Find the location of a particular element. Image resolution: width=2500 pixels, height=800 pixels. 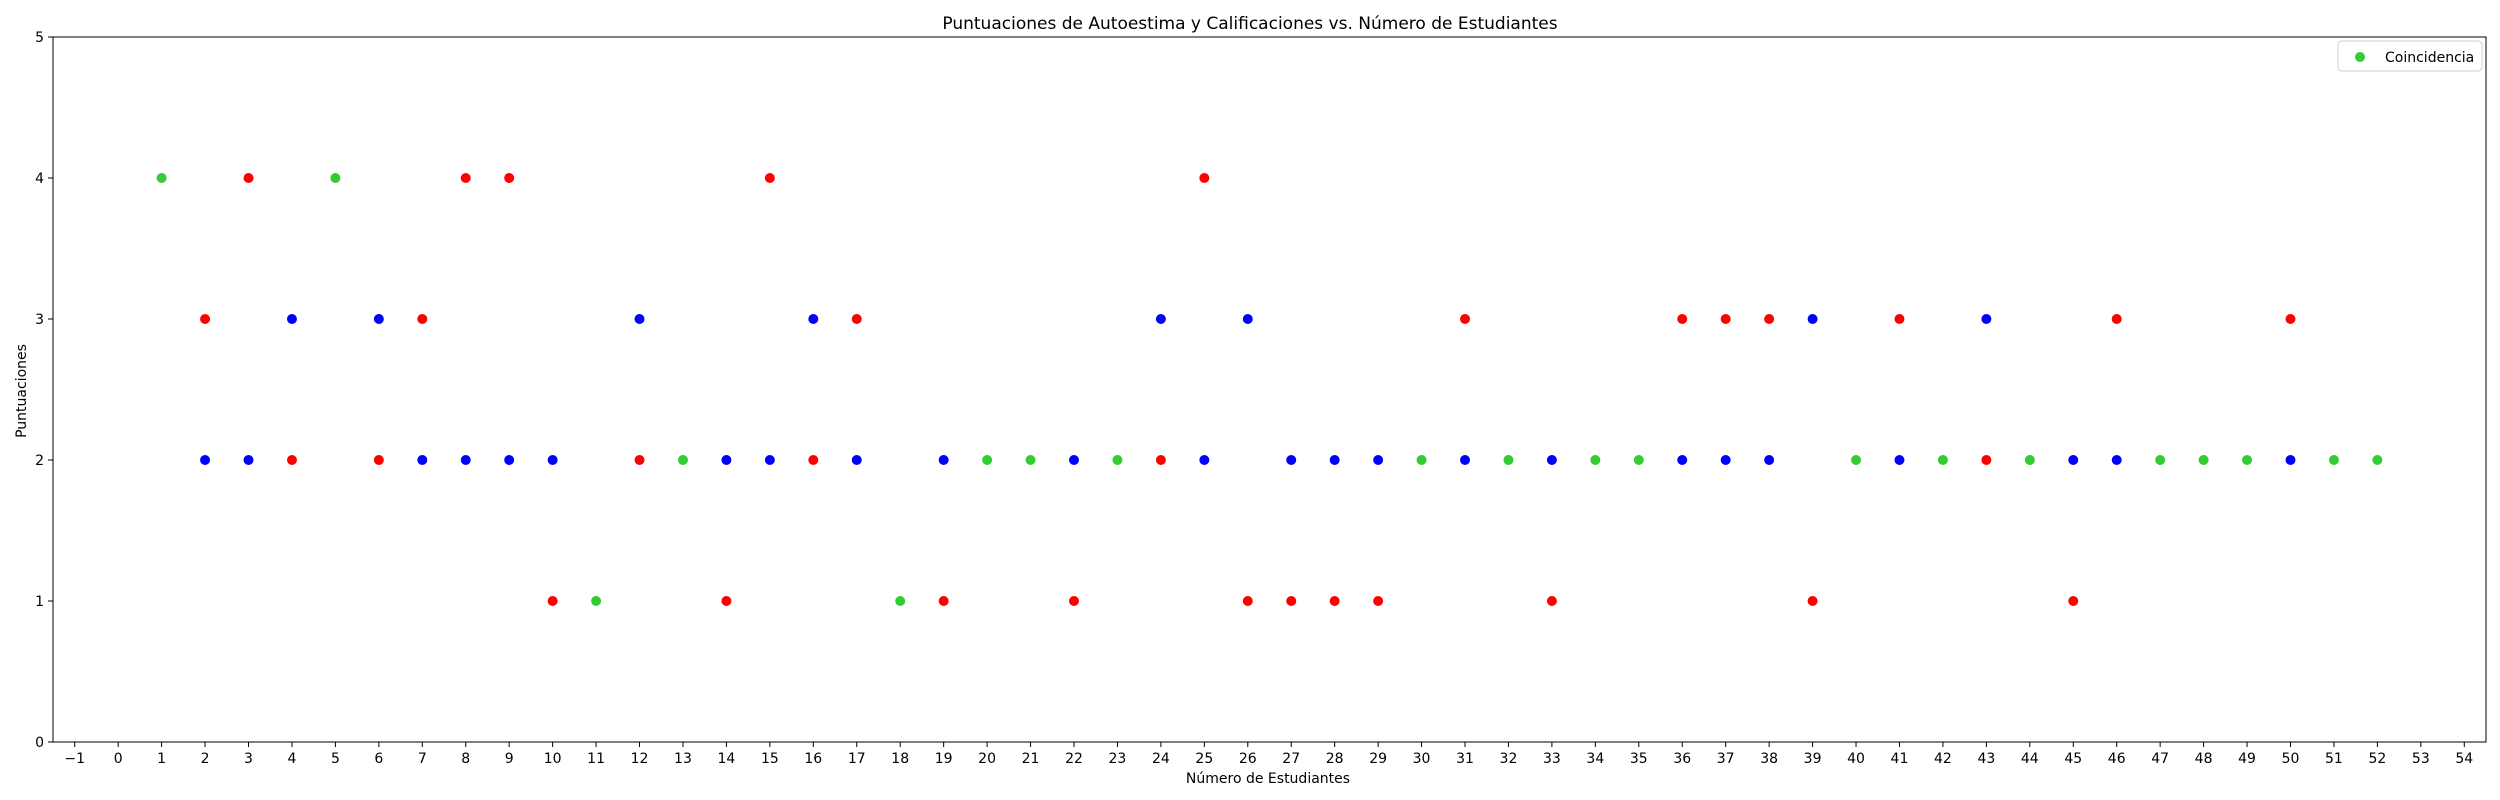

x-tick-label: 50 is located at coordinates (2291, 759).